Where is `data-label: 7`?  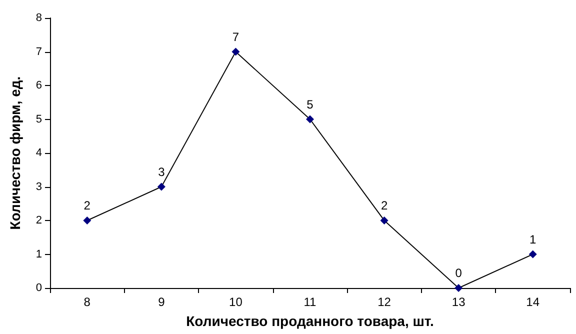 data-label: 7 is located at coordinates (236, 37).